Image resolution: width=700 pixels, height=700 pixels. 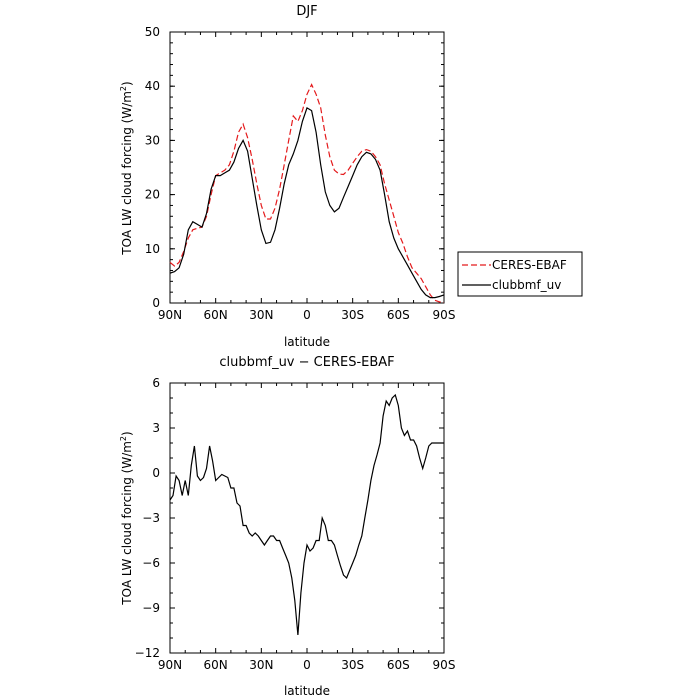 What do you see at coordinates (156, 428) in the screenshot?
I see `y-tick-label: 3` at bounding box center [156, 428].